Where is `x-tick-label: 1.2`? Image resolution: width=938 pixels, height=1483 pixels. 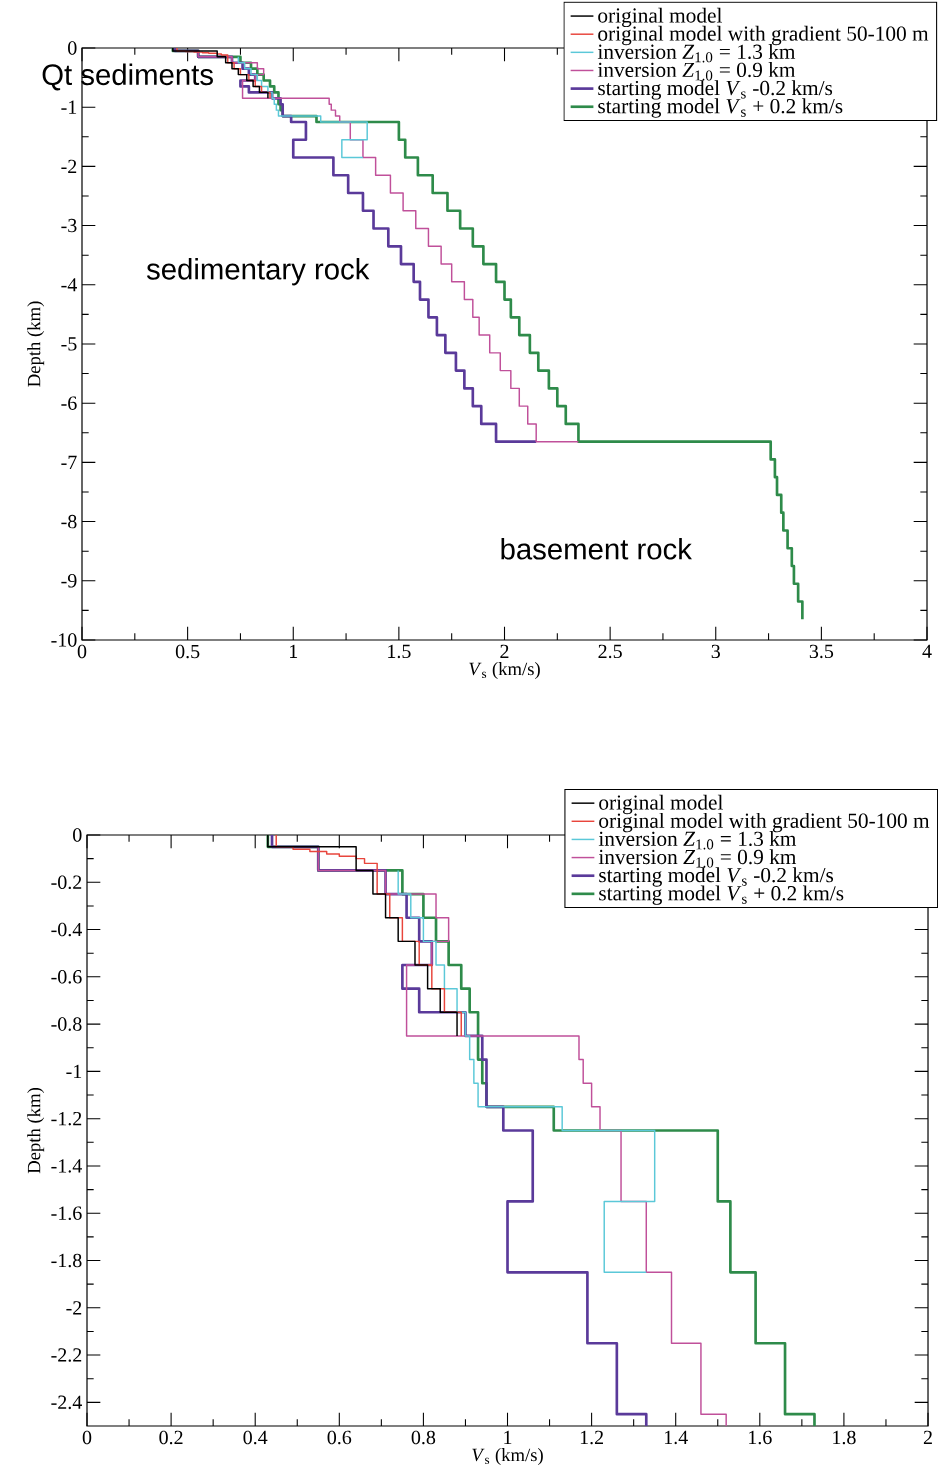 x-tick-label: 1.2 is located at coordinates (591, 1437).